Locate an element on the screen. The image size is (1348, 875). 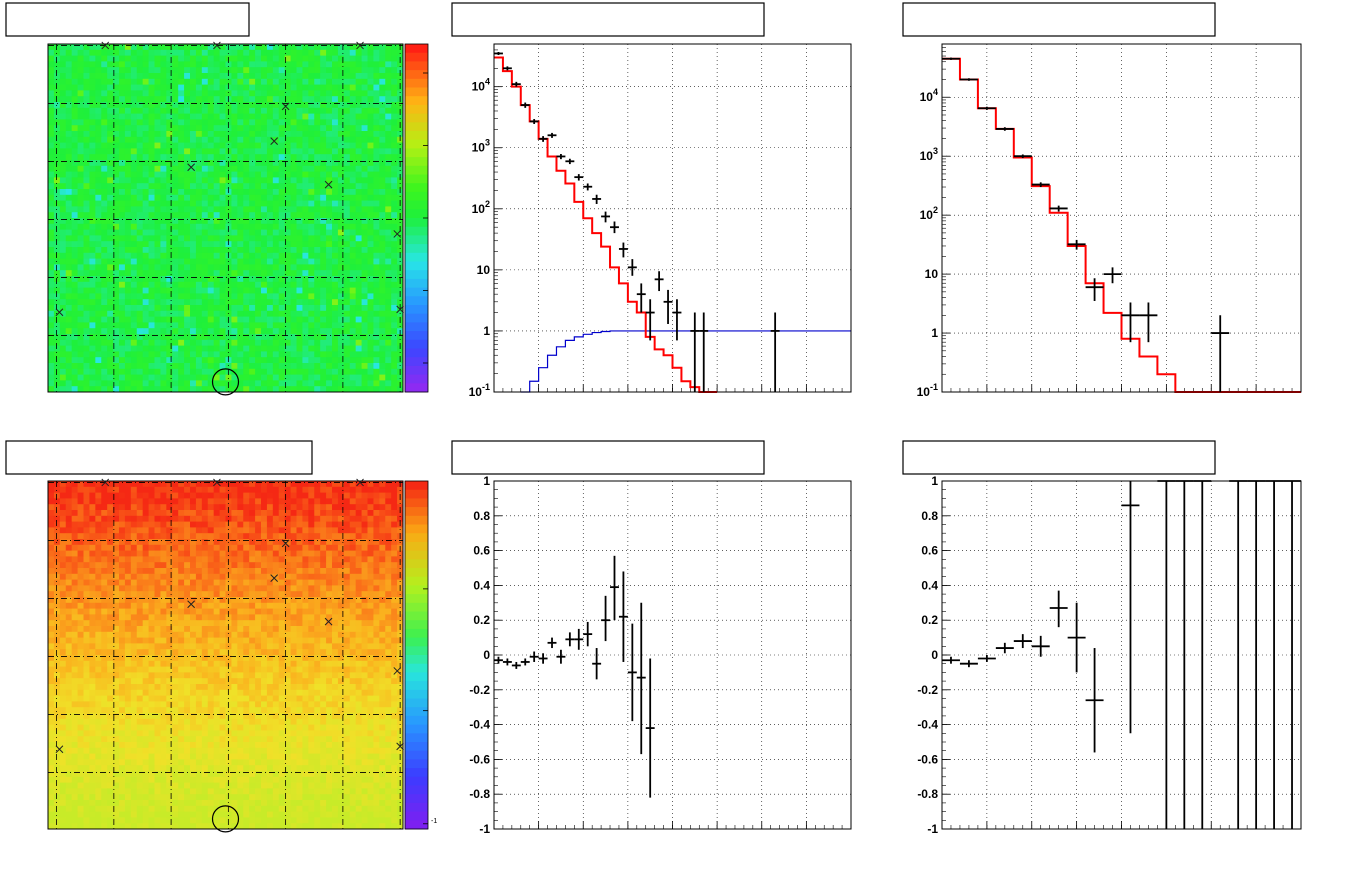
chart-title-1-box is located at coordinates (1059, 19).